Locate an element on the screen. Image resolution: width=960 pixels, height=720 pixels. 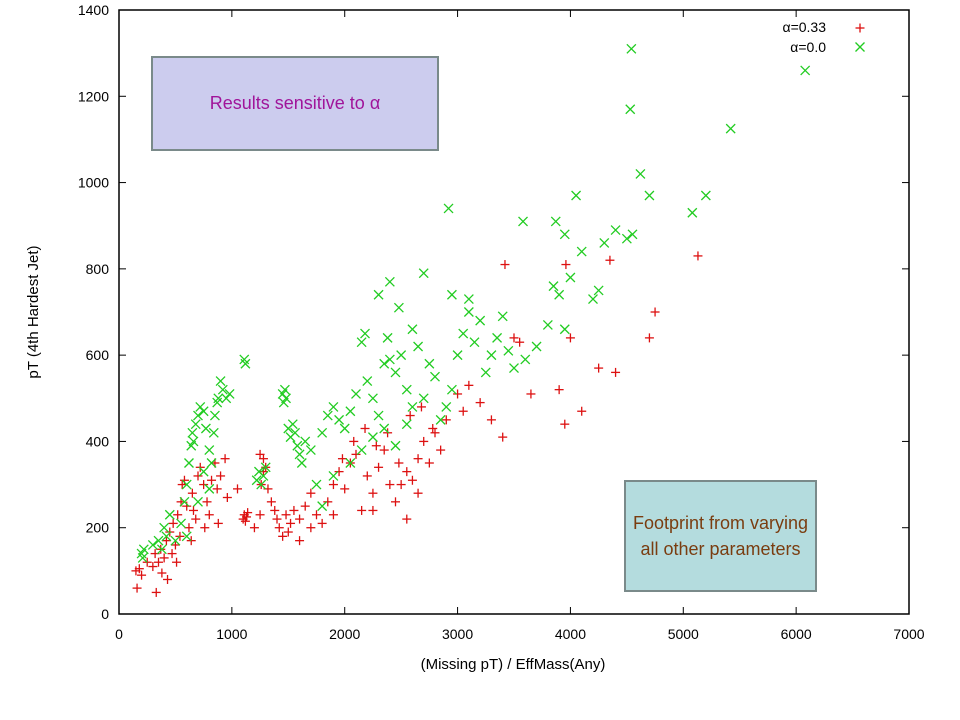
y-tick-label: 400 is located at coordinates (98, 441).